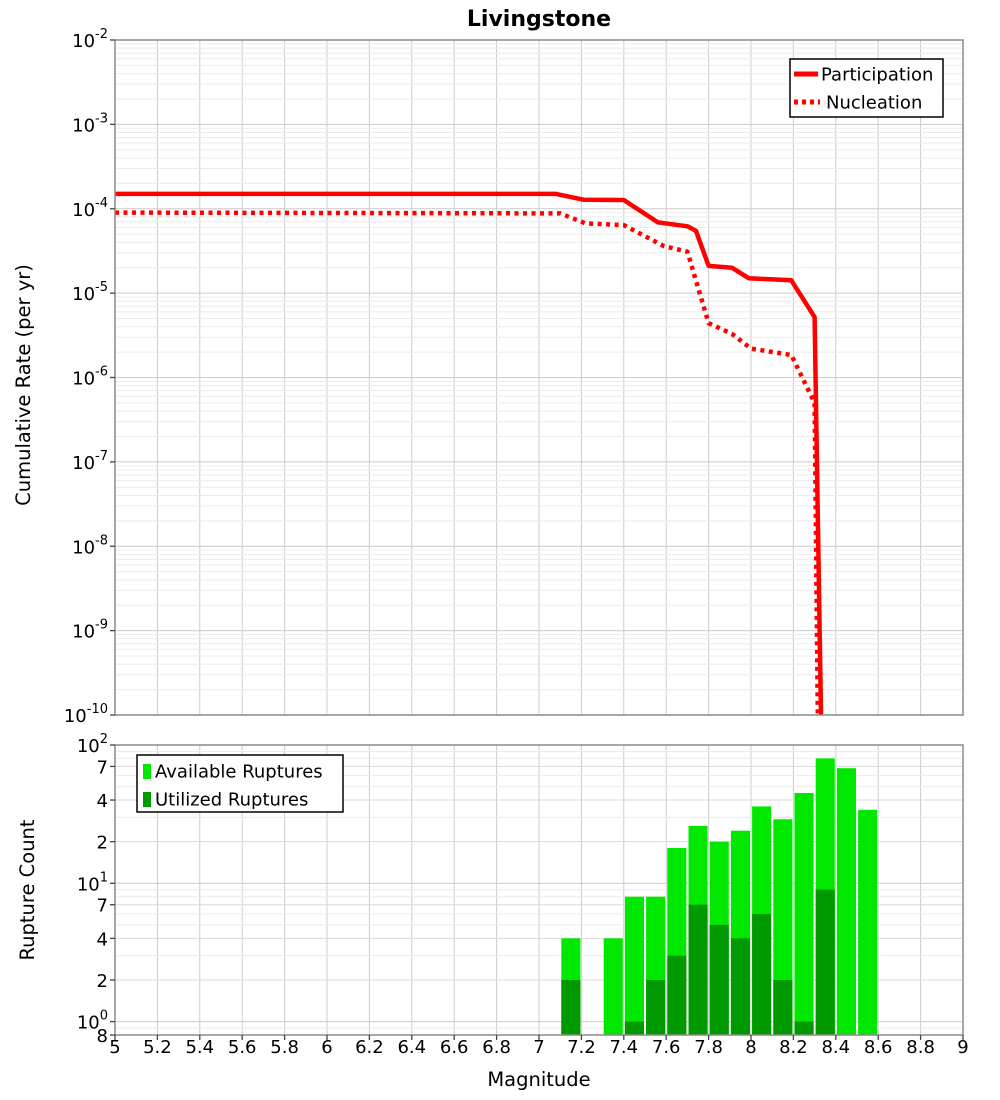  Describe the element at coordinates (90, 39) in the screenshot. I see `y-tick-label: 10⁻²` at that location.